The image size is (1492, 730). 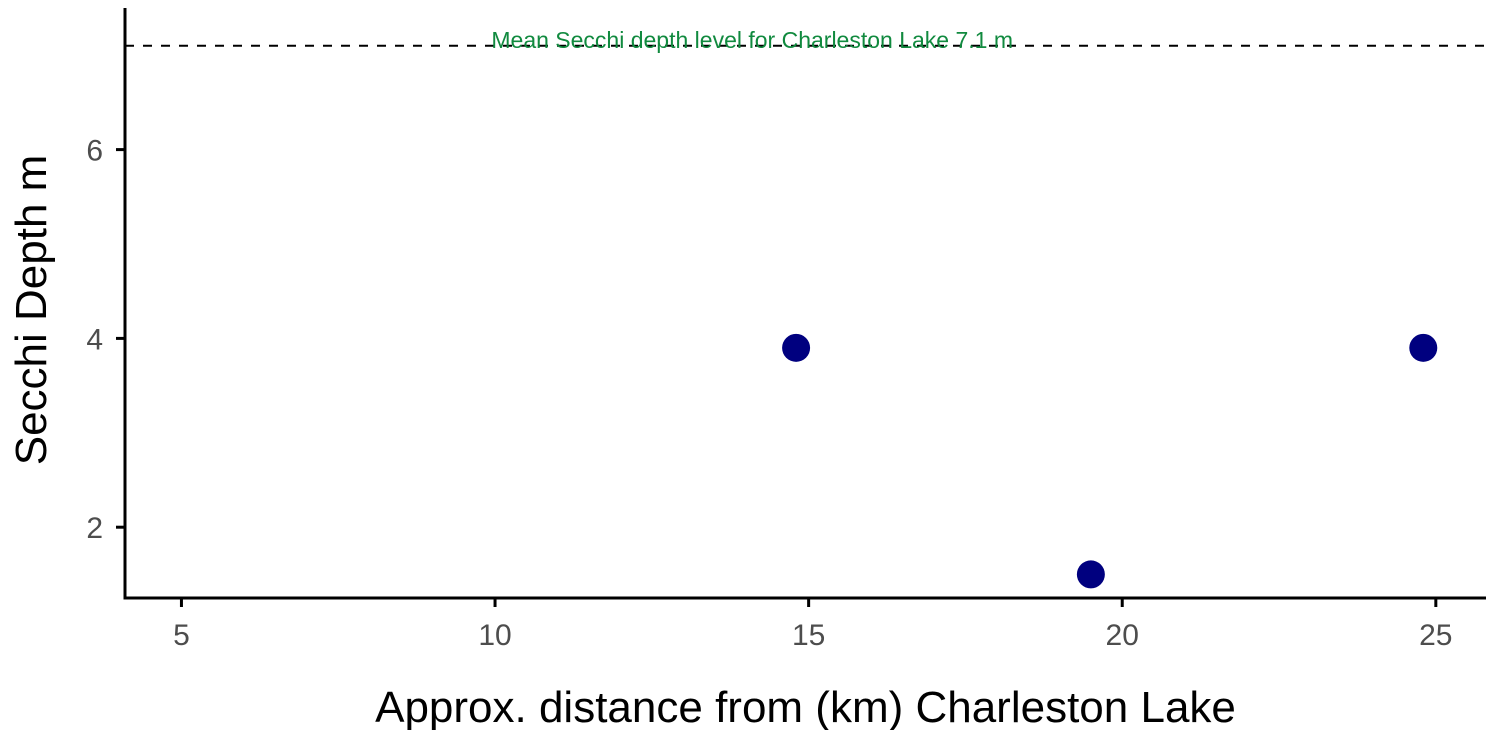 I want to click on y-tick-label: 6, so click(x=94, y=151).